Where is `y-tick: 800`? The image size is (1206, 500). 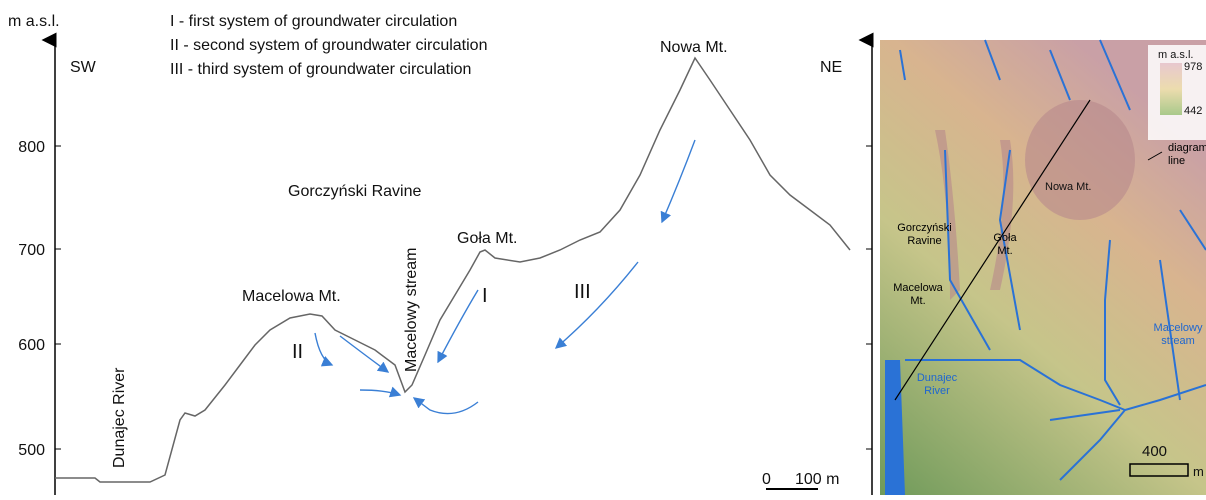
y-tick: 800 is located at coordinates (31, 147).